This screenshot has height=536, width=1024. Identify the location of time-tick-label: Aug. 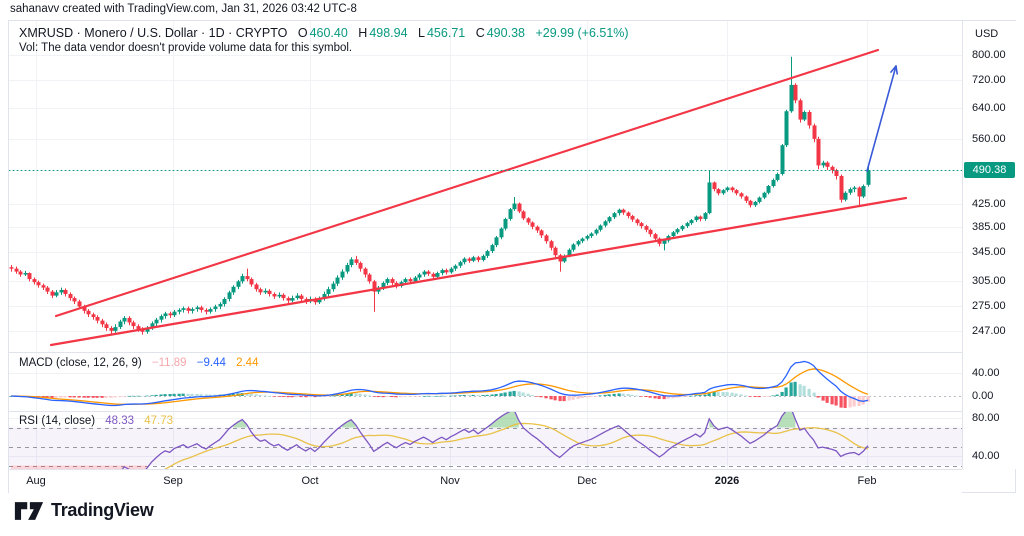
(36, 481).